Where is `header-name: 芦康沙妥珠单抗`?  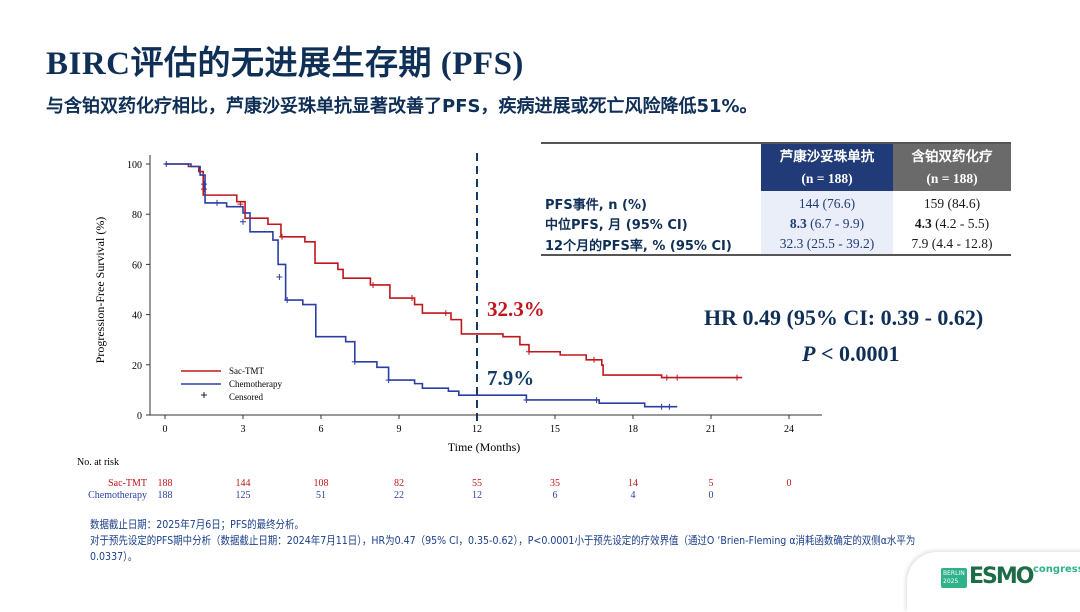
header-name: 芦康沙妥珠单抗 is located at coordinates (827, 156).